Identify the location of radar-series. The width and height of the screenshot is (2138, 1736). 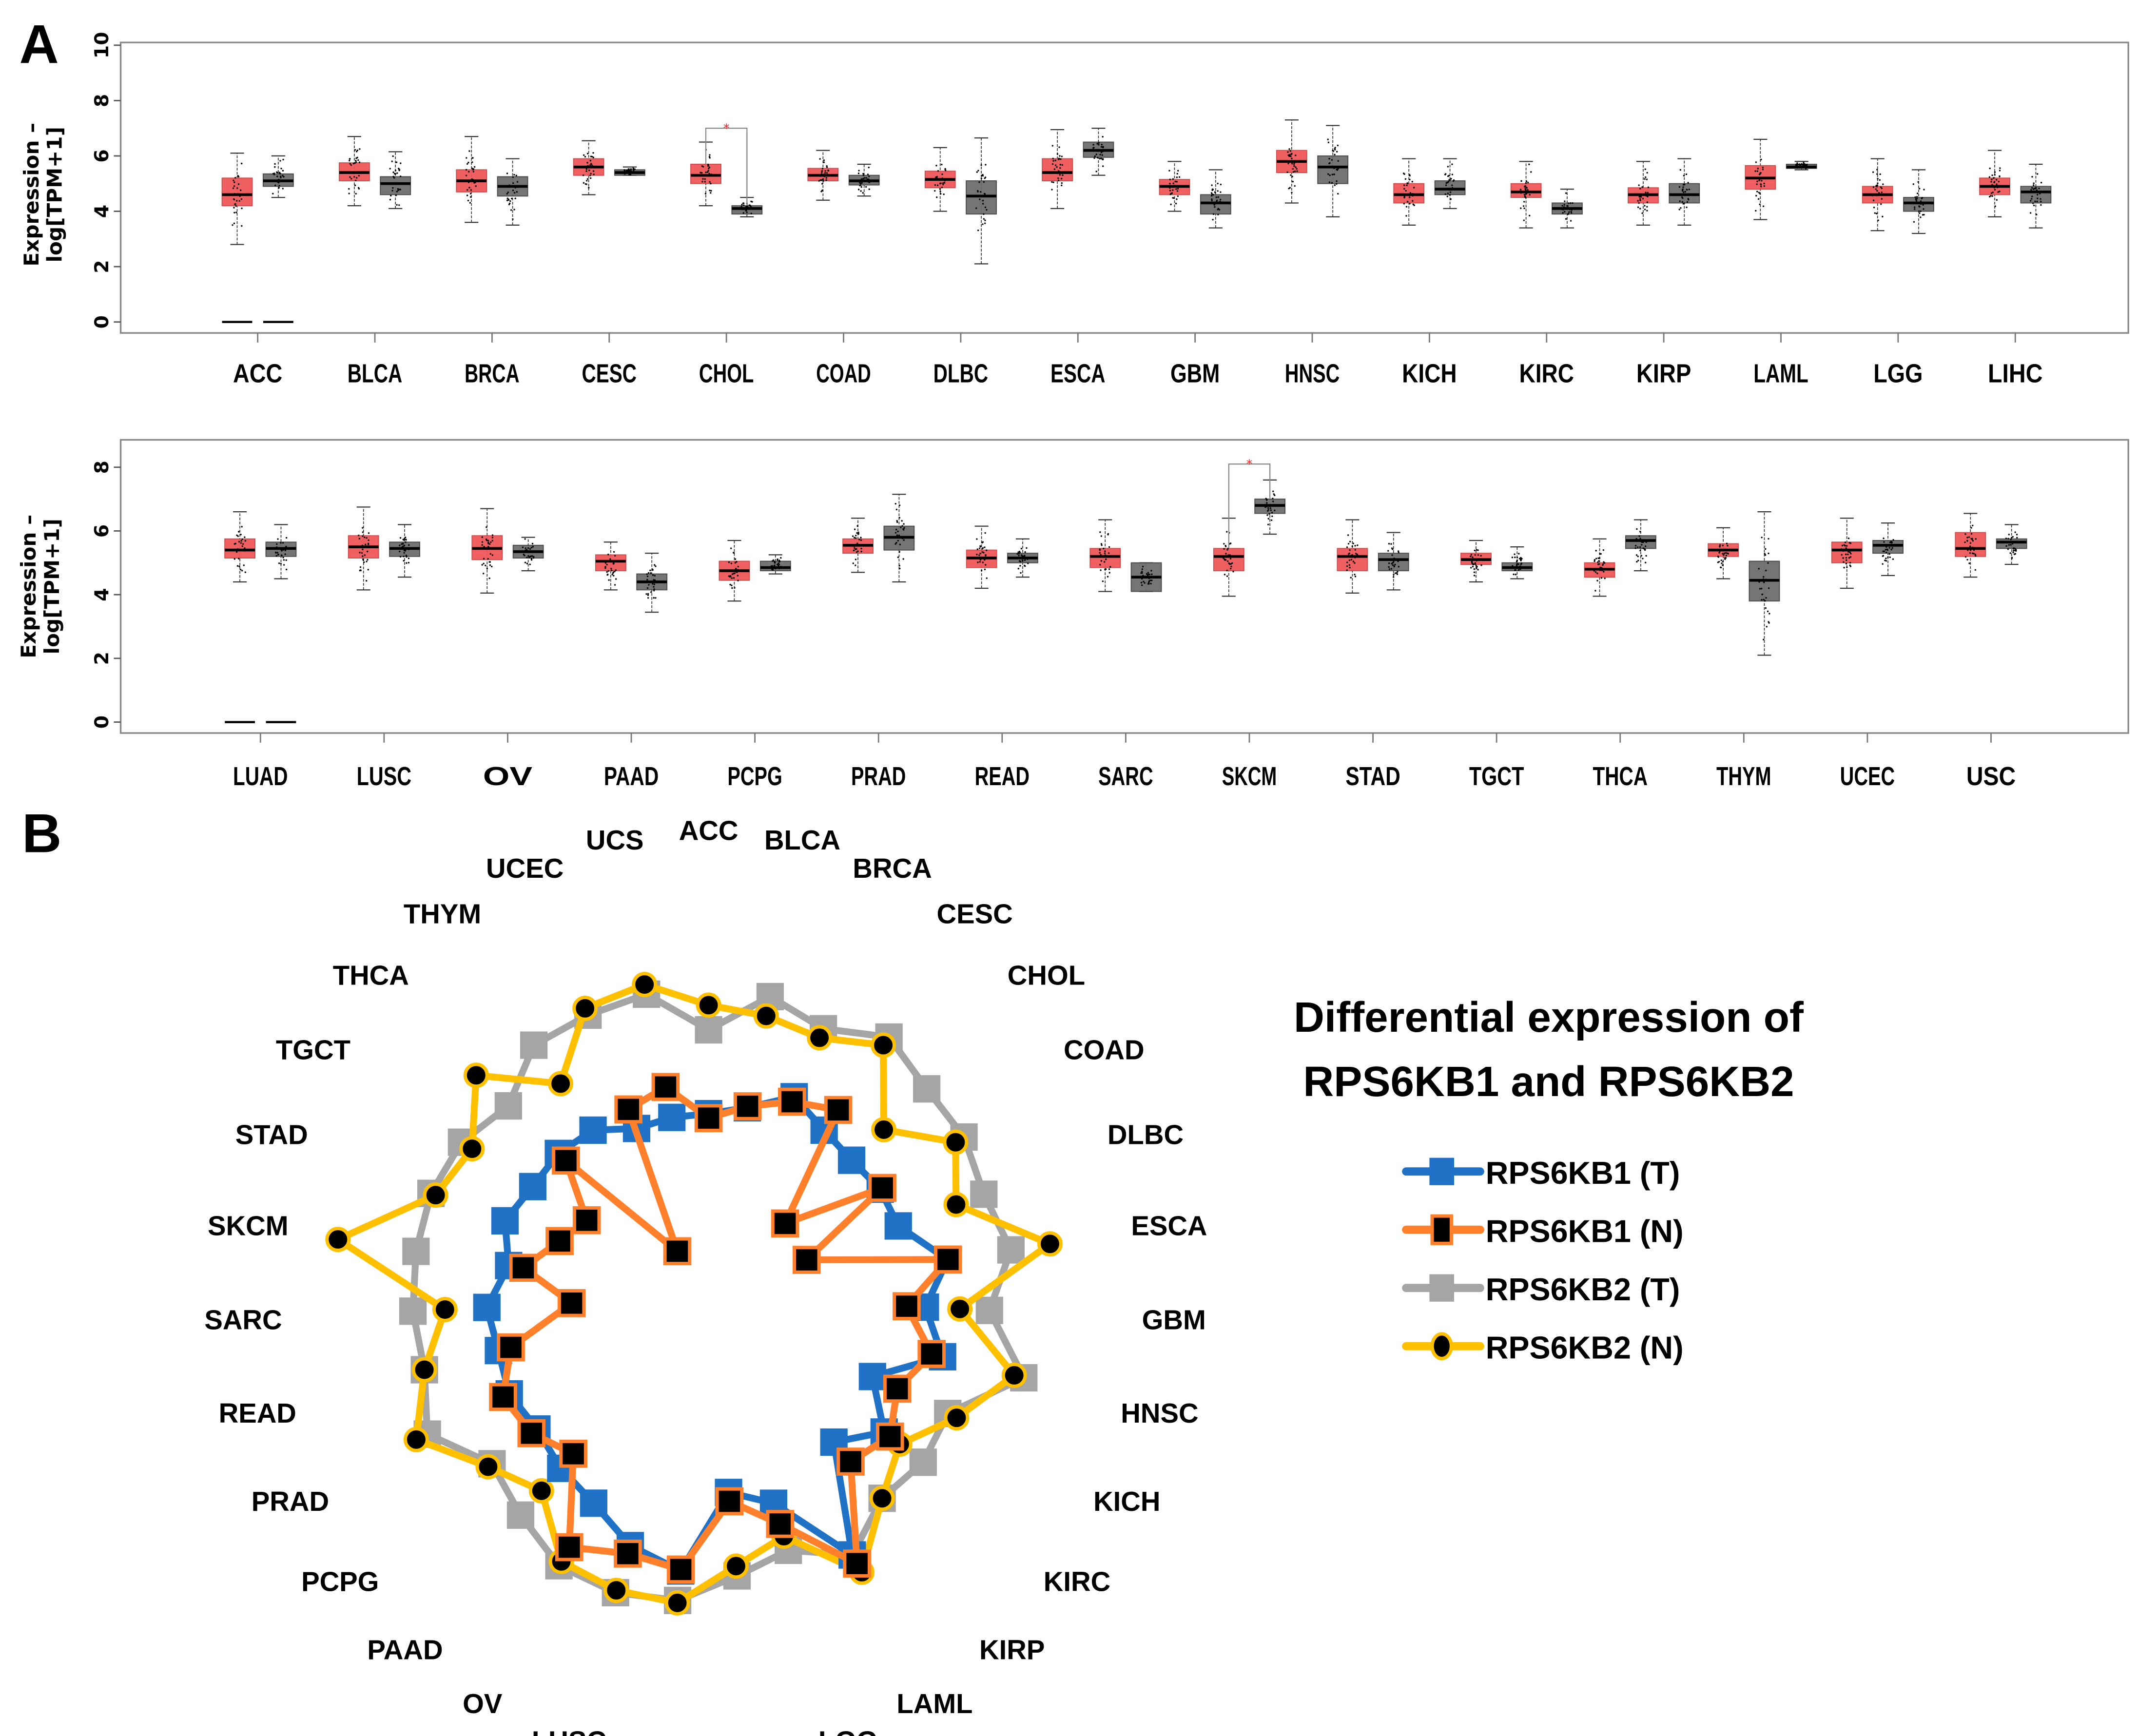
(694, 1294).